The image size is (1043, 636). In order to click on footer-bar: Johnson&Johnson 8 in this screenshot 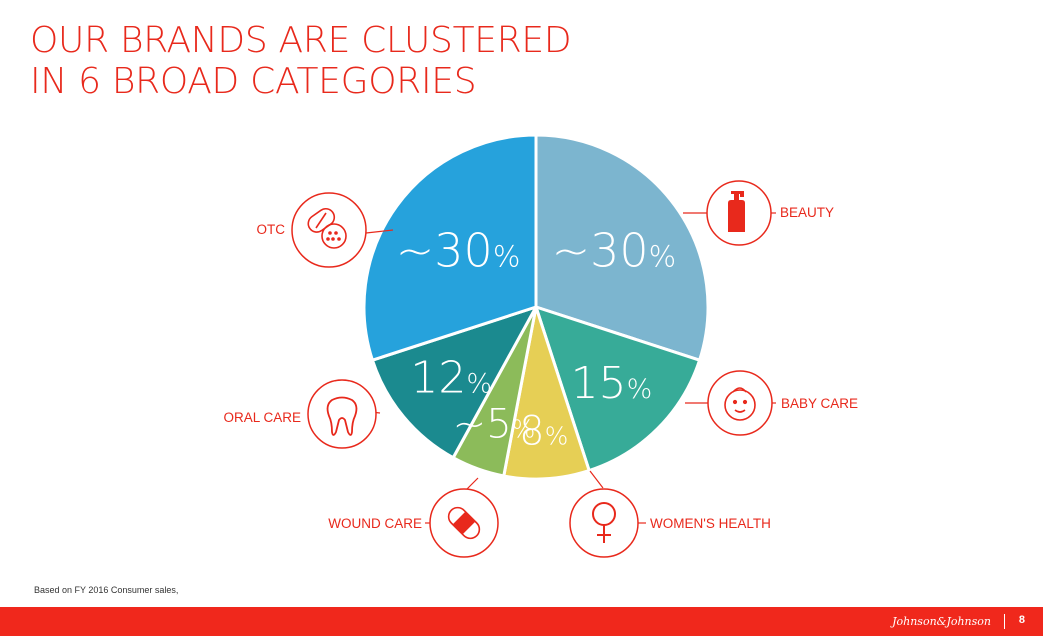, I will do `click(521, 621)`.